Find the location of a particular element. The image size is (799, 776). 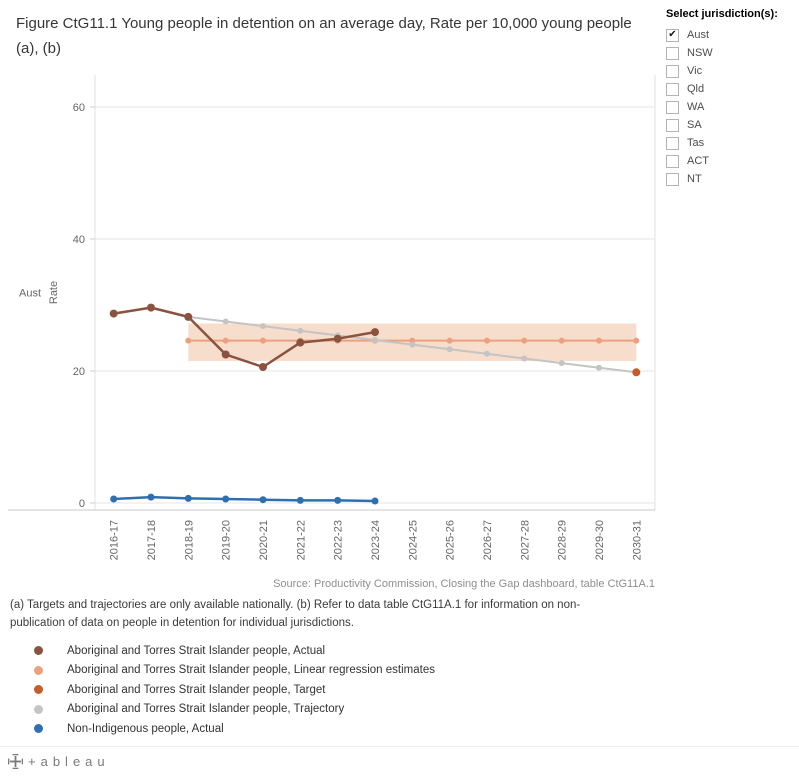

x-tick-label: 2030-31 is located at coordinates (637, 540).